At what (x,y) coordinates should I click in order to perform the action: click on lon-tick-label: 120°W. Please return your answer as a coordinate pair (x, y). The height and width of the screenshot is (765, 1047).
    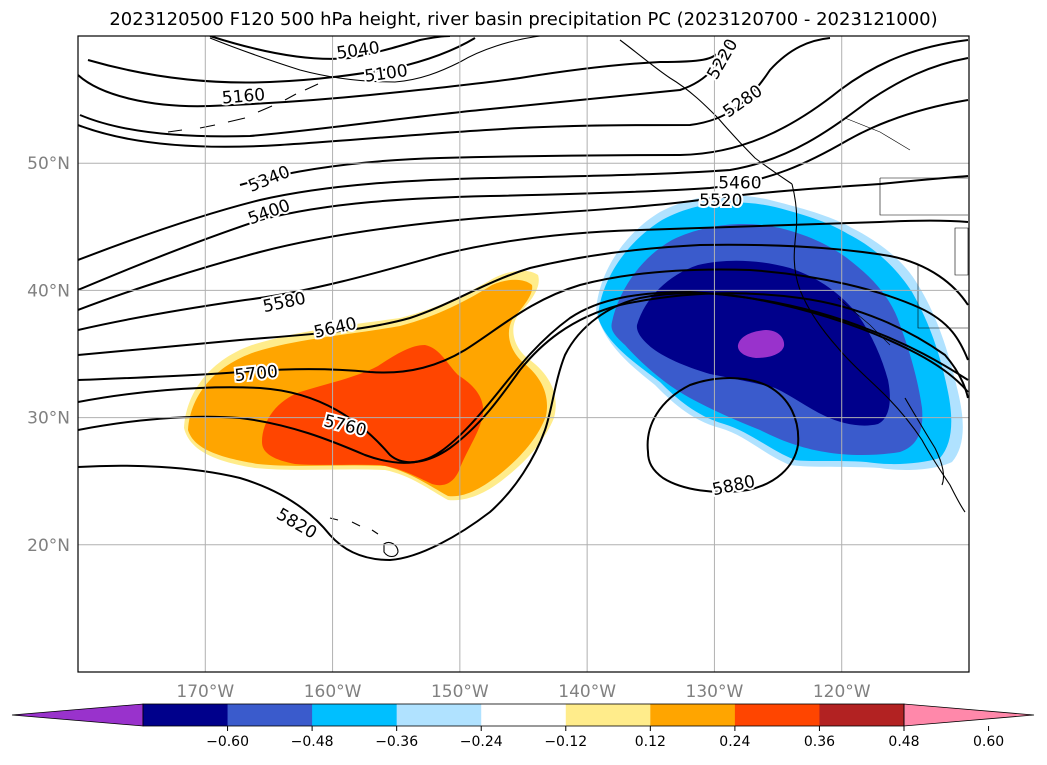
    Looking at the image, I should click on (842, 692).